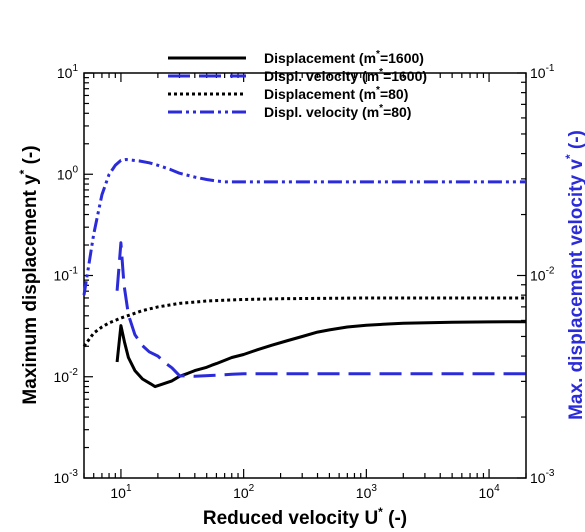 The width and height of the screenshot is (585, 532). What do you see at coordinates (344, 57) in the screenshot?
I see `legend-label-1: Displacement (m*=1600)` at bounding box center [344, 57].